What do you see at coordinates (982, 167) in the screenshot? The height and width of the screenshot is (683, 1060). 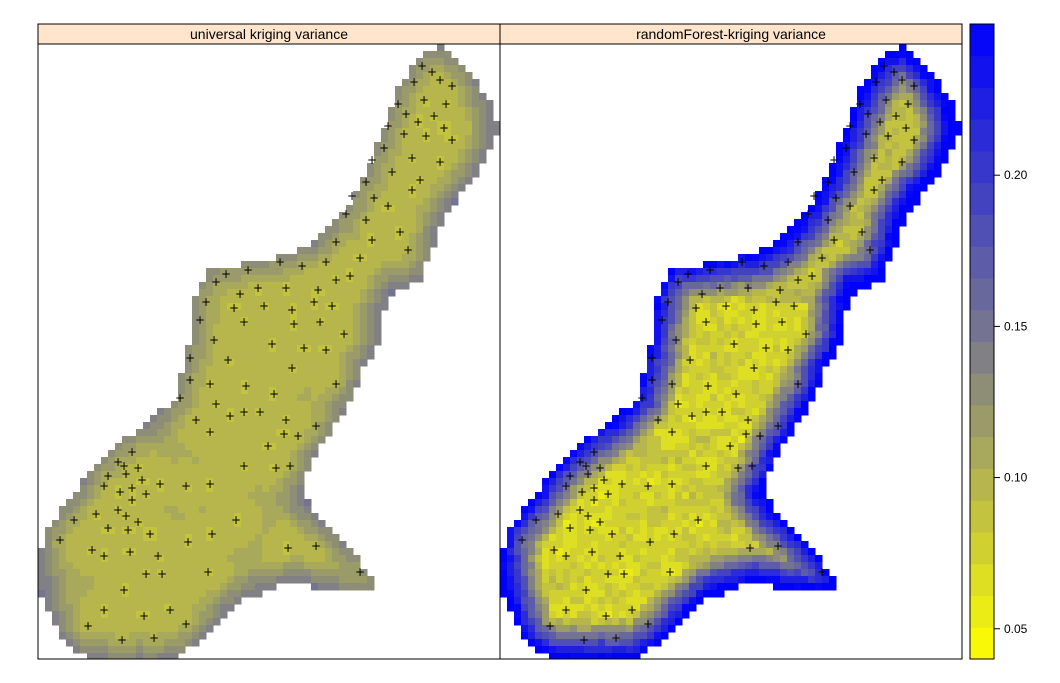 I see `colorbar-level` at bounding box center [982, 167].